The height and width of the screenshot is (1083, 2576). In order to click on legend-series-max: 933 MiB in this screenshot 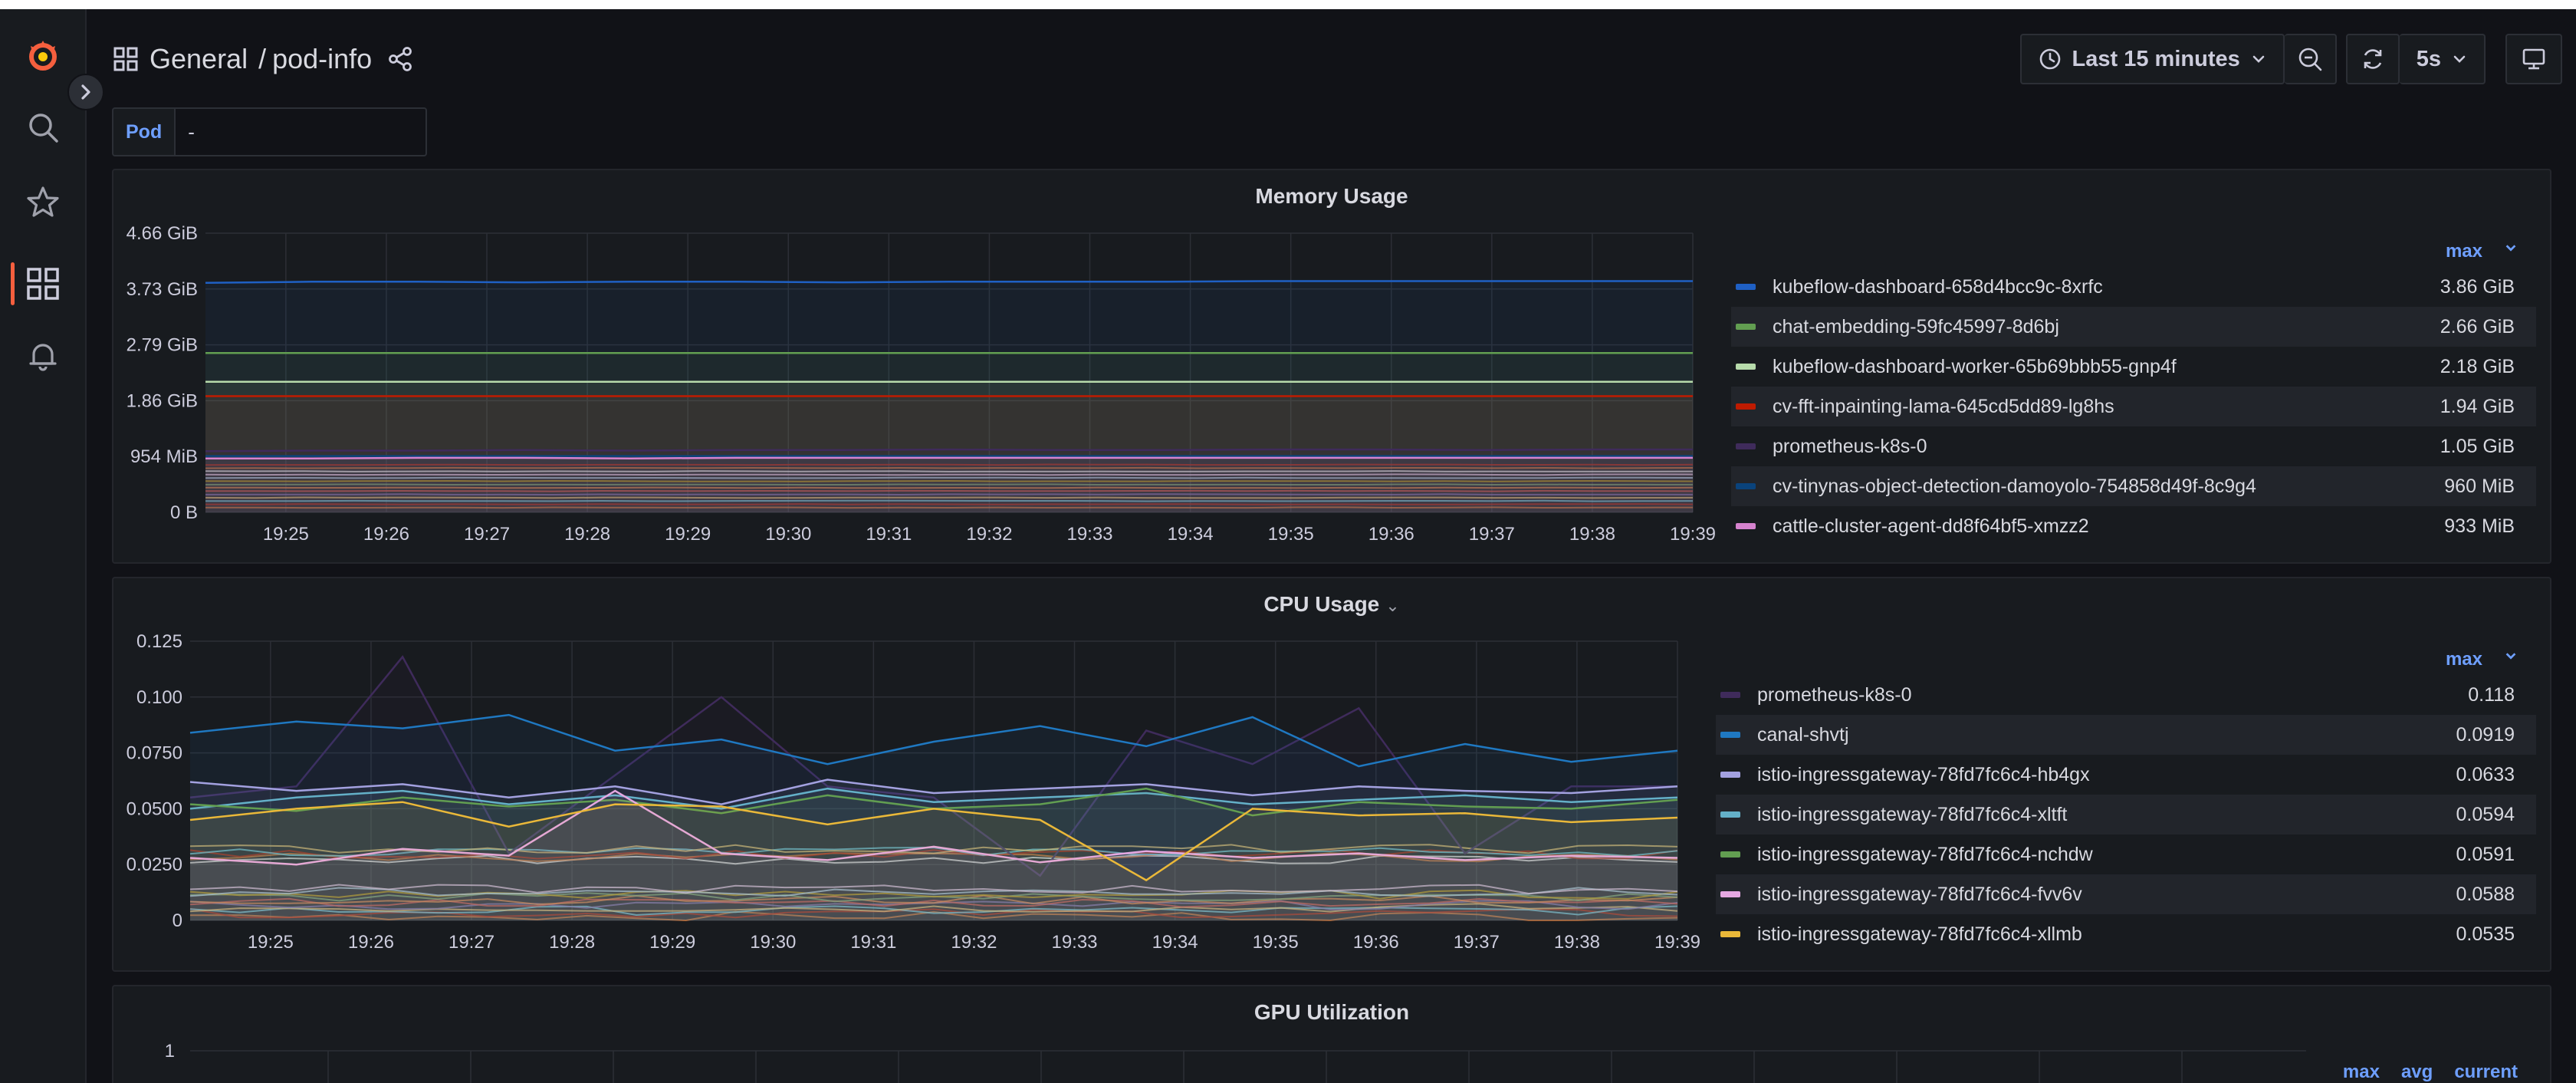, I will do `click(2479, 526)`.